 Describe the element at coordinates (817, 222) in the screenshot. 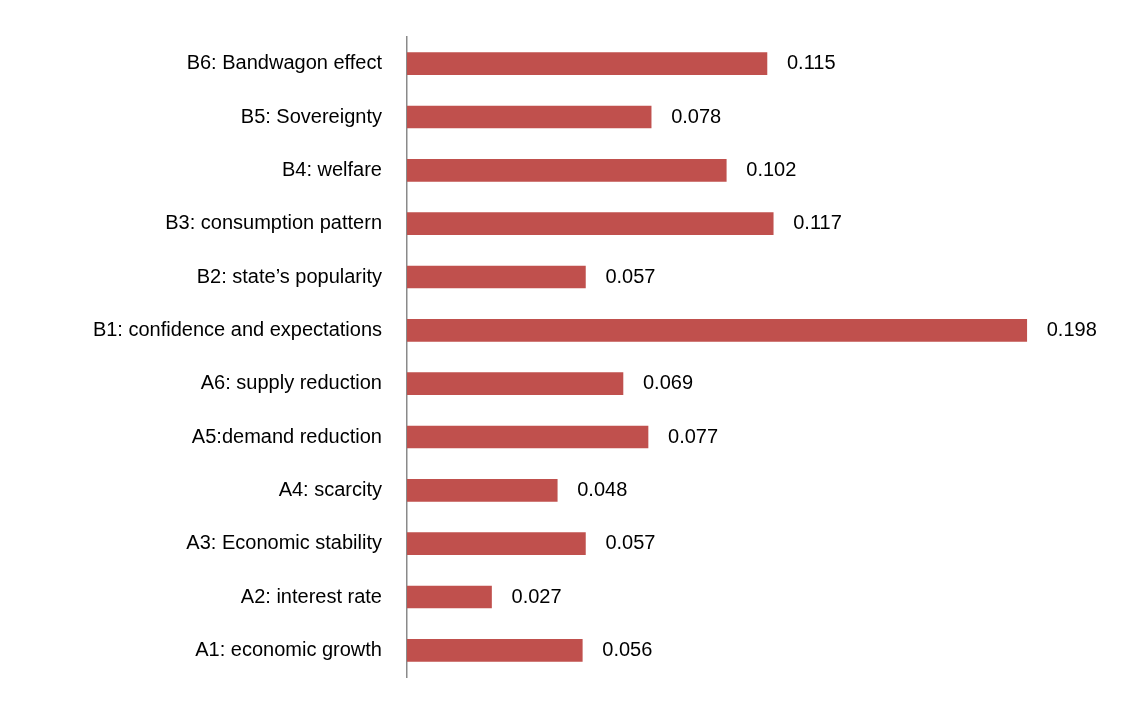

I see `data-label: 0.117` at that location.